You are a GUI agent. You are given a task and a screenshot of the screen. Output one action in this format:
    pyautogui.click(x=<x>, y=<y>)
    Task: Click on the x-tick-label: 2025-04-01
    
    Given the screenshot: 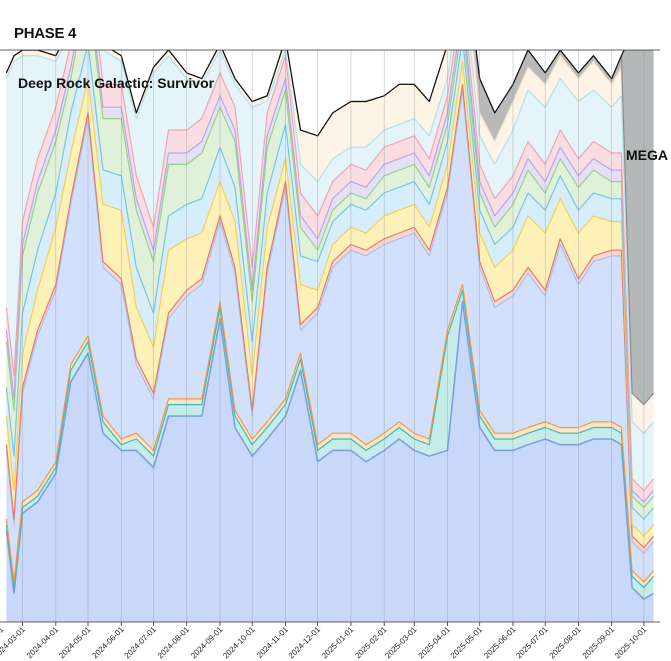 What is the action you would take?
    pyautogui.click(x=435, y=643)
    